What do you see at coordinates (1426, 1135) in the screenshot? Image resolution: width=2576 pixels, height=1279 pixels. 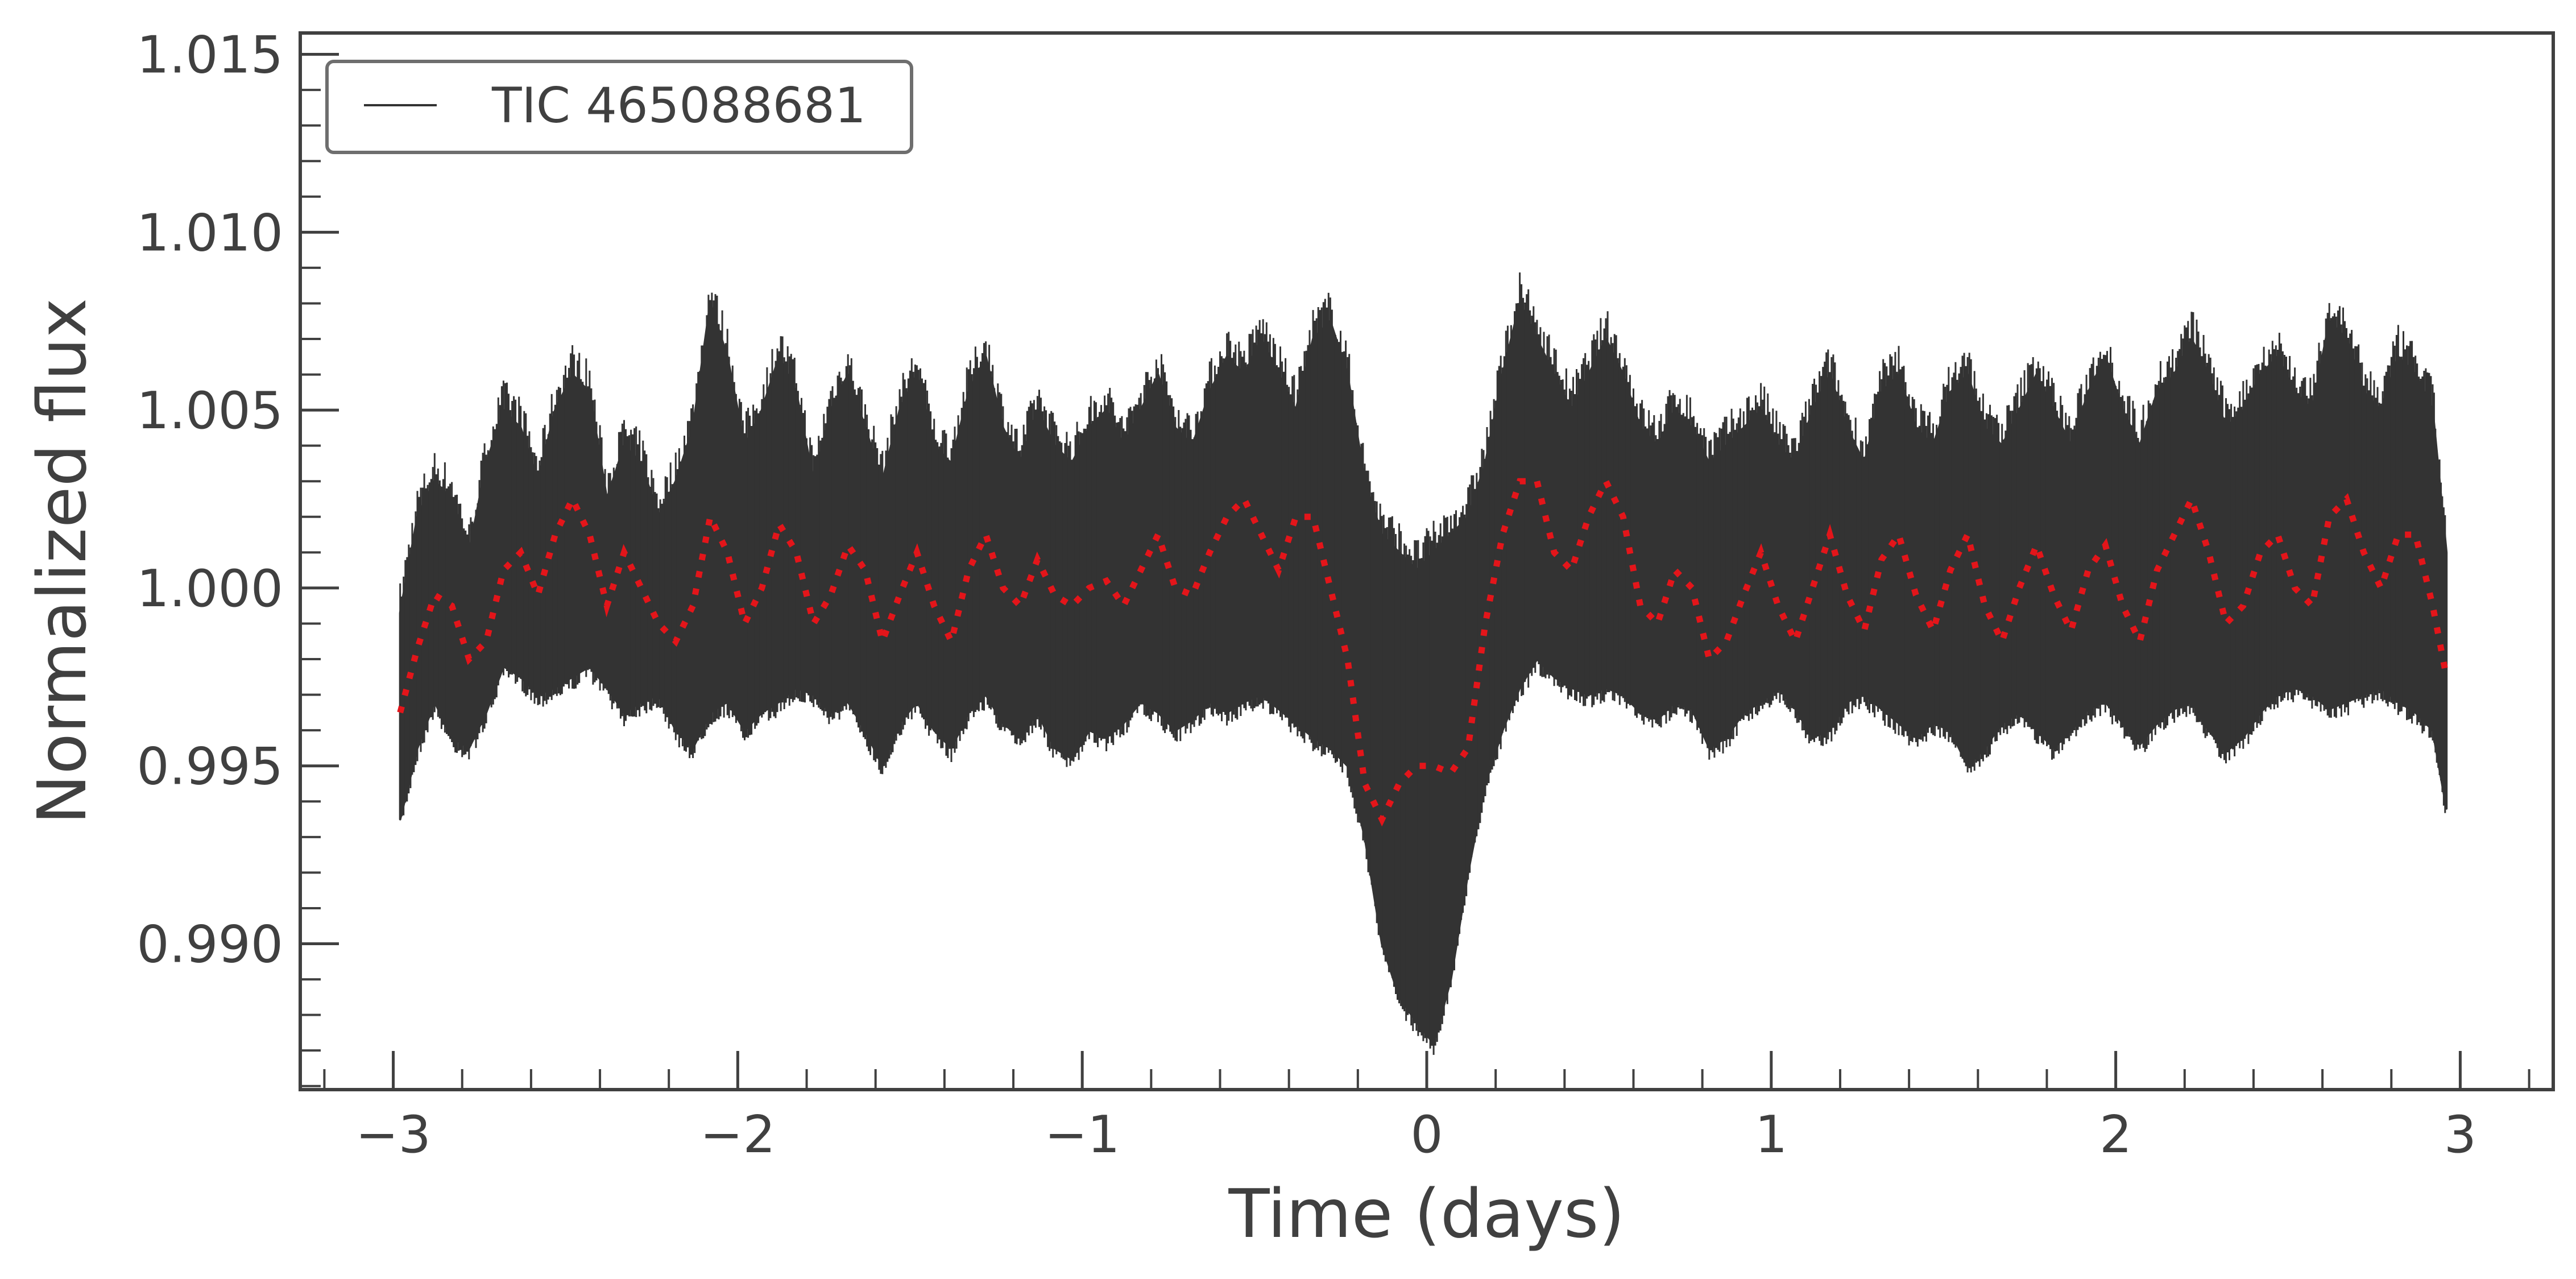 I see `x-tick-label: 0` at bounding box center [1426, 1135].